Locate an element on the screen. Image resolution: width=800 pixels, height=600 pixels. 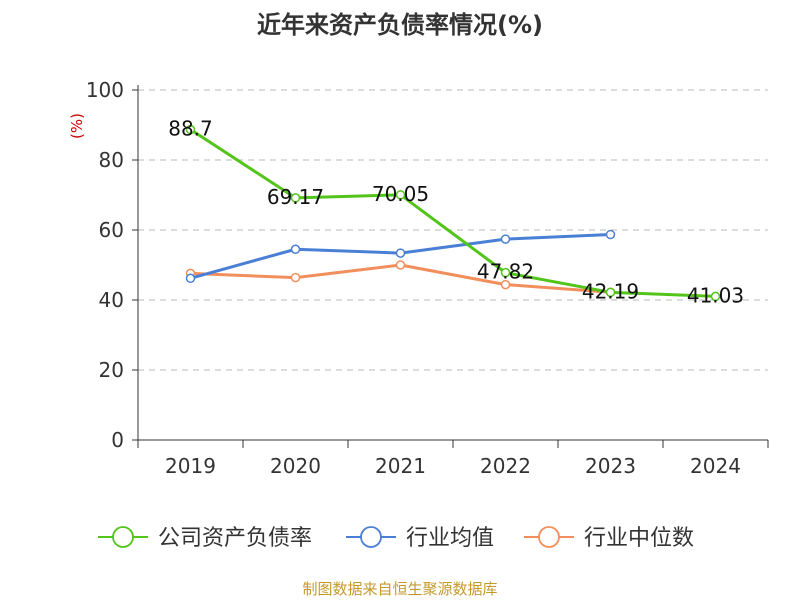
y-tick-label: 40 is located at coordinates (111, 300).